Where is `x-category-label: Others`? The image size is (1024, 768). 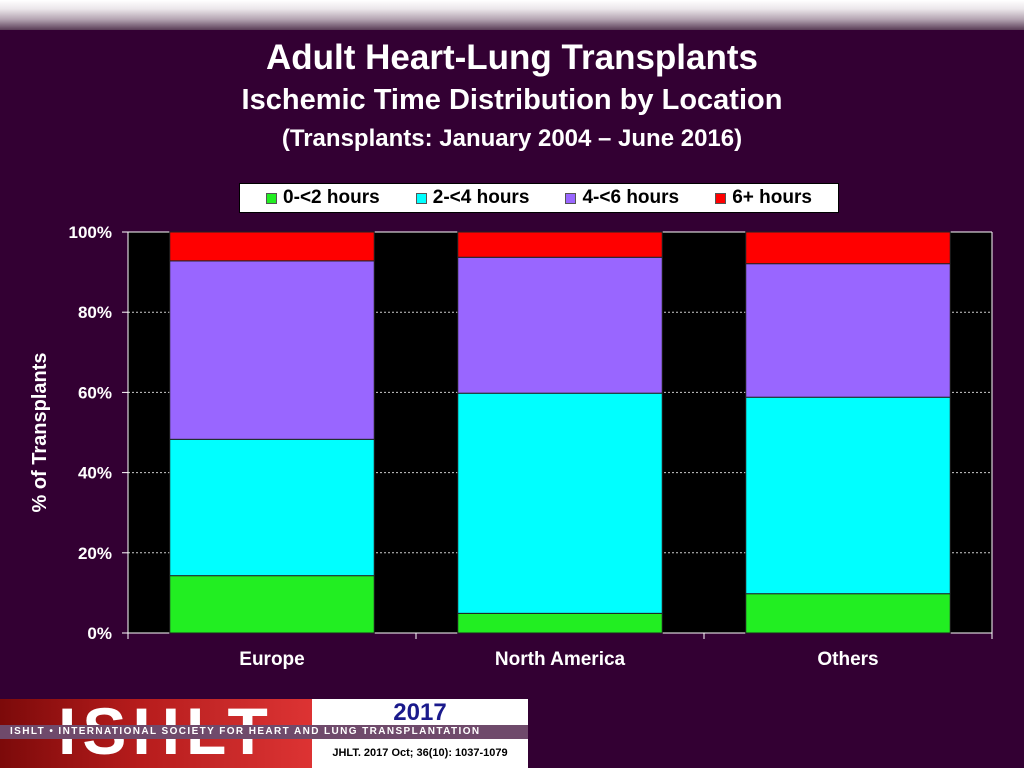
x-category-label: Others is located at coordinates (847, 659).